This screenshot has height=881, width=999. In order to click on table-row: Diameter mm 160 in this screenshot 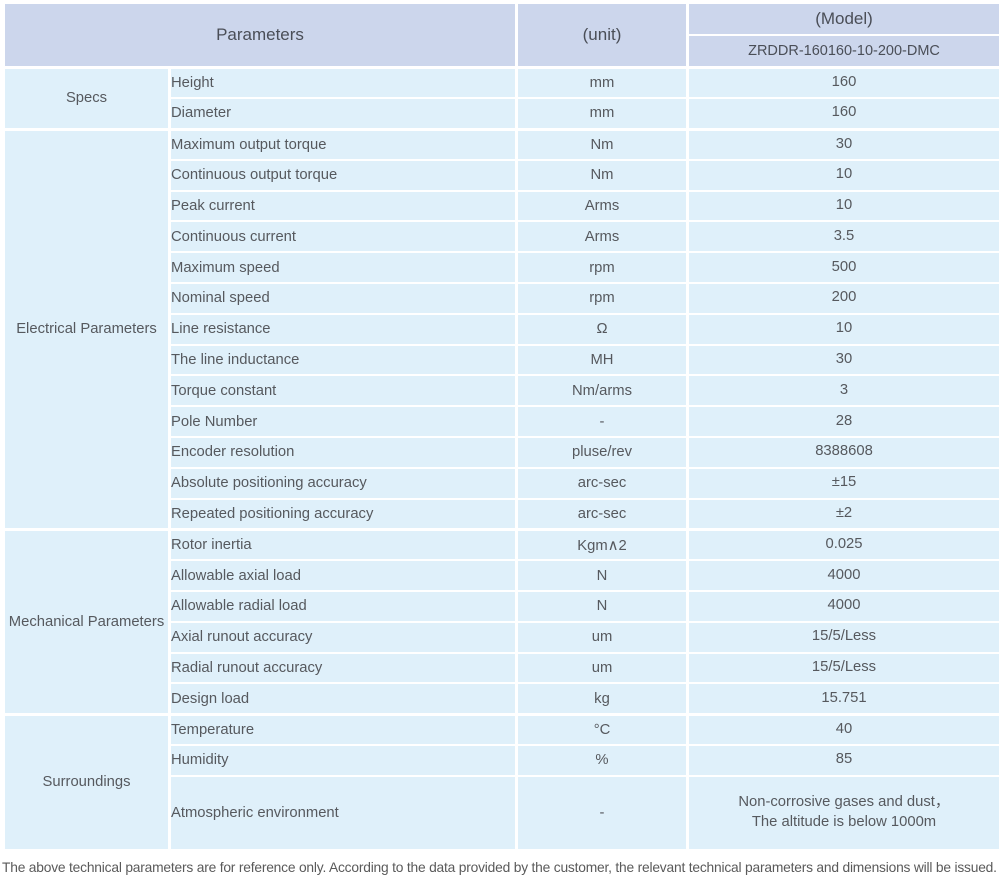, I will do `click(501, 114)`.